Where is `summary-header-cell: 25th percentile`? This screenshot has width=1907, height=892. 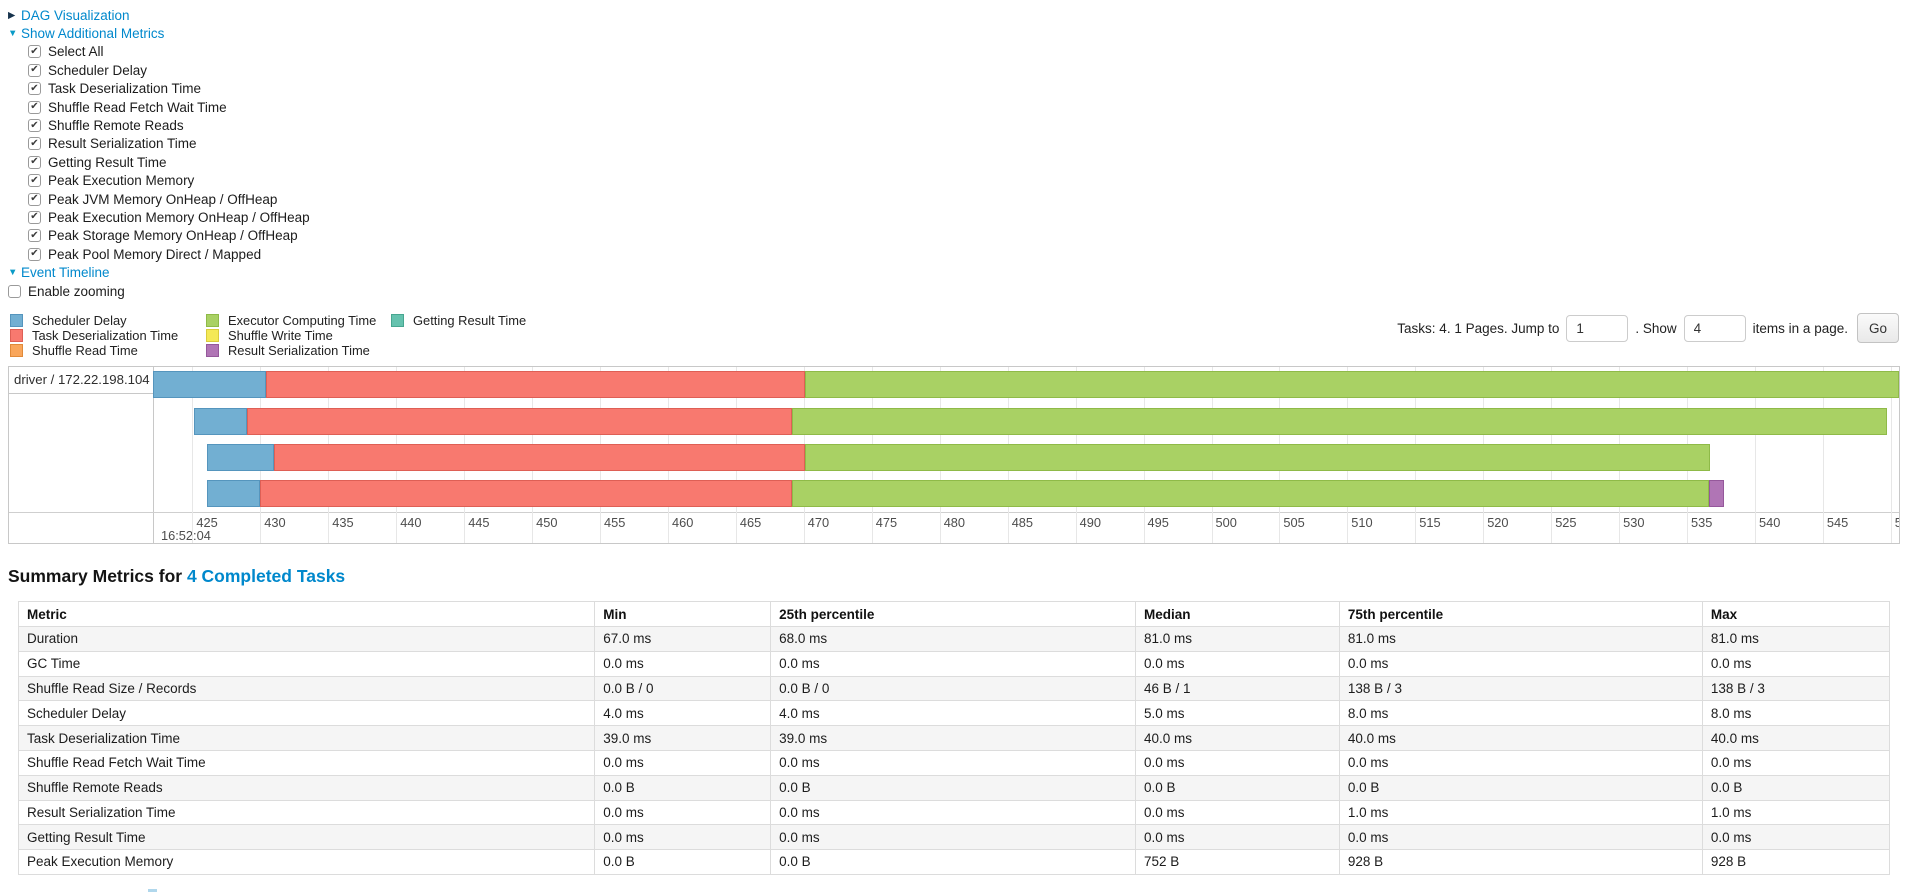 summary-header-cell: 25th percentile is located at coordinates (953, 614).